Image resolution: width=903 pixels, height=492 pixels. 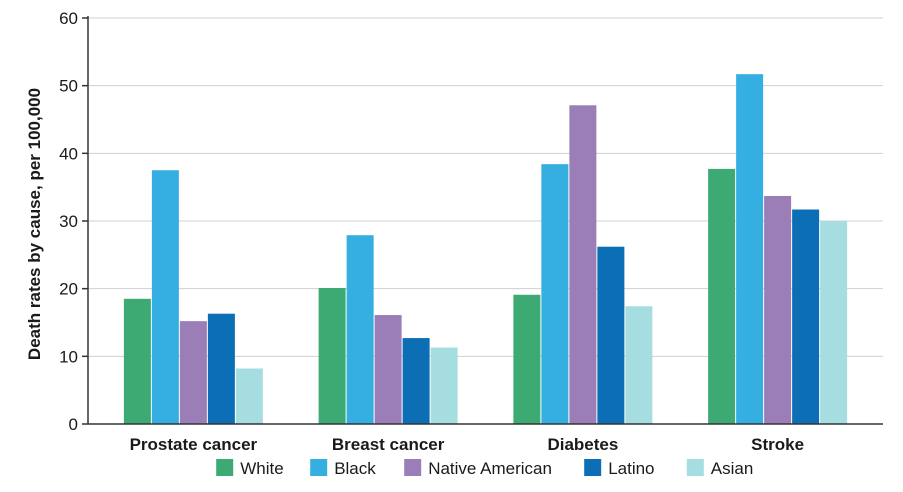 What do you see at coordinates (68, 18) in the screenshot?
I see `y-tick-label: 60` at bounding box center [68, 18].